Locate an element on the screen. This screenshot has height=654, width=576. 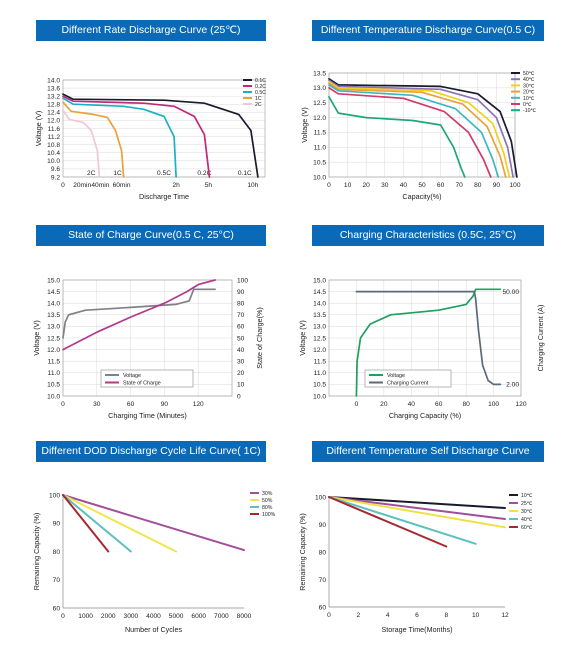
y-tick-label: 14.5 is located at coordinates (53, 292).